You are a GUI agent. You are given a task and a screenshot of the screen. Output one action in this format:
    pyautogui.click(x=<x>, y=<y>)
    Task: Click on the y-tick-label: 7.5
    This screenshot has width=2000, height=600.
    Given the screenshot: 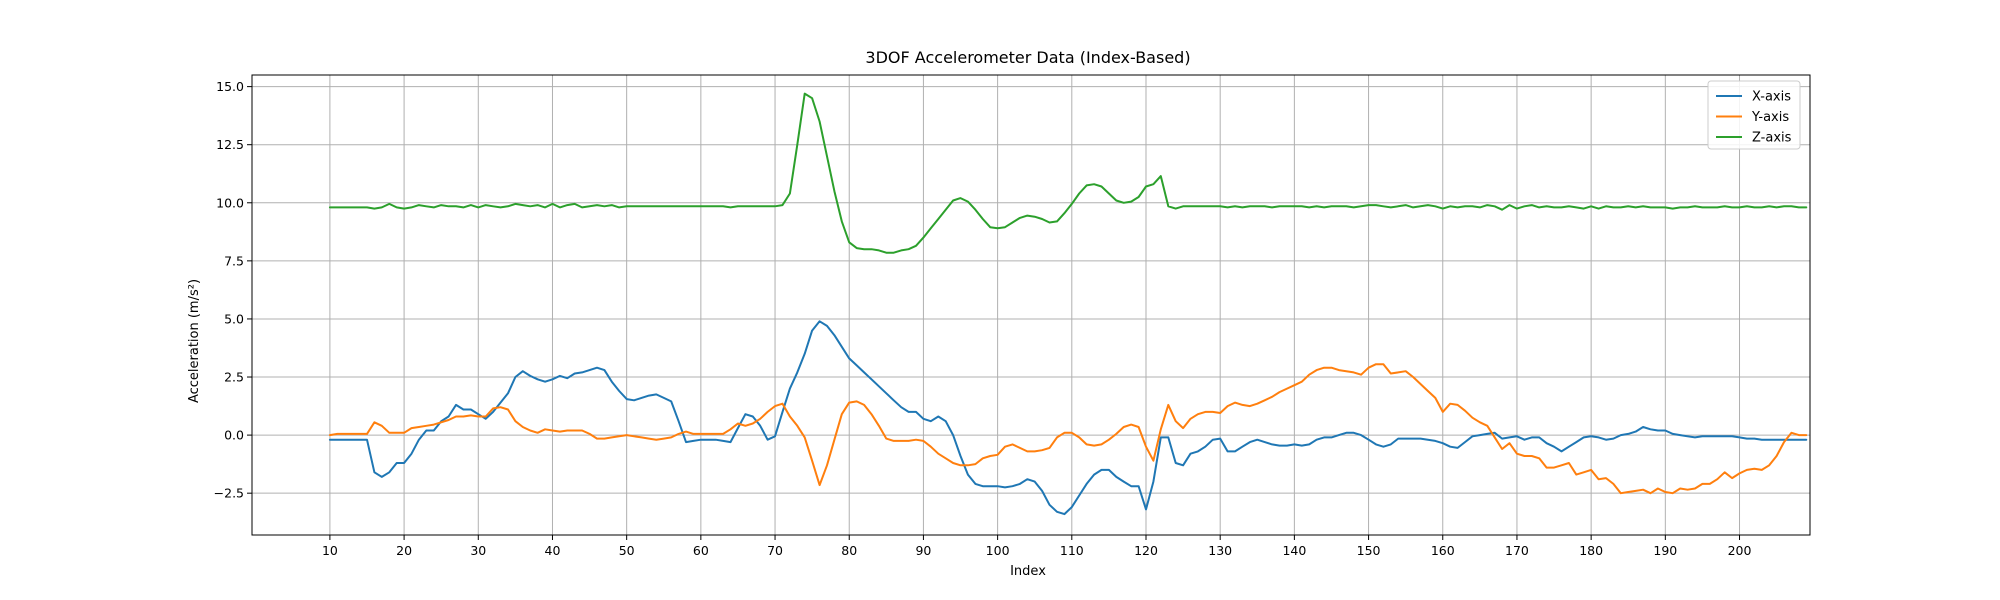 What is the action you would take?
    pyautogui.click(x=234, y=260)
    